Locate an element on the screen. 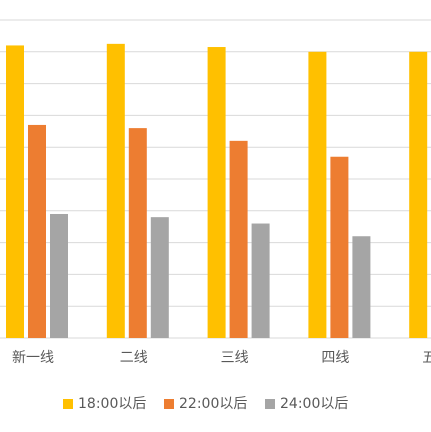  x-tick-label: 三线 is located at coordinates (235, 358).